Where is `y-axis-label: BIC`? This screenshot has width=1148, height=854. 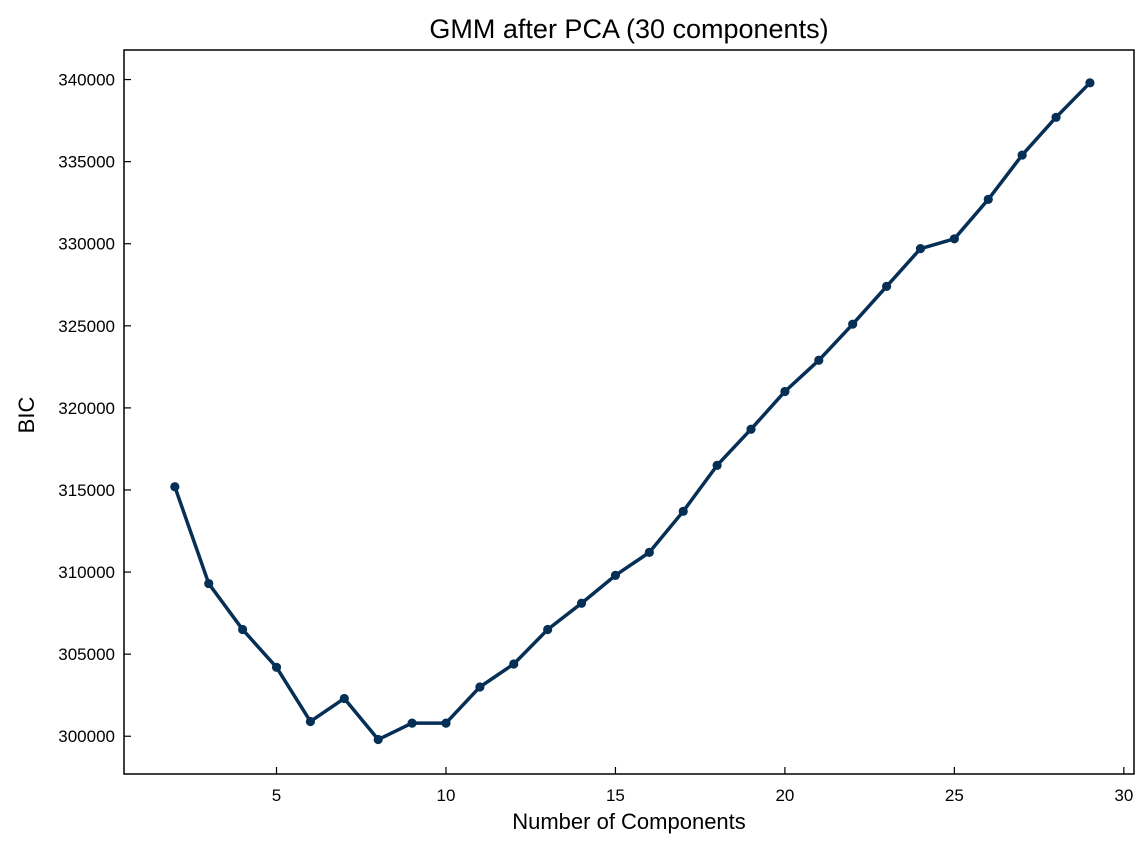
y-axis-label: BIC is located at coordinates (26, 415).